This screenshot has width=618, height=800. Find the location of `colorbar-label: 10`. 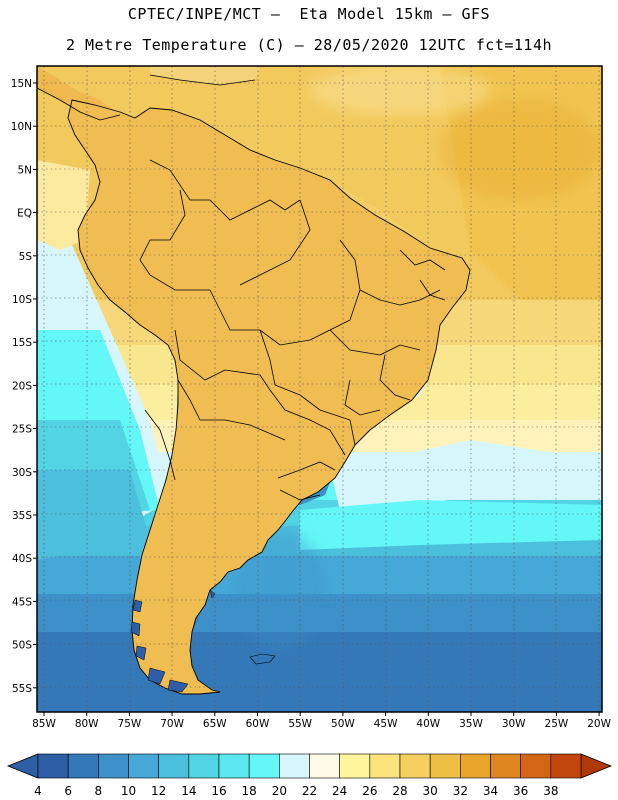

colorbar-label: 10 is located at coordinates (128, 791).